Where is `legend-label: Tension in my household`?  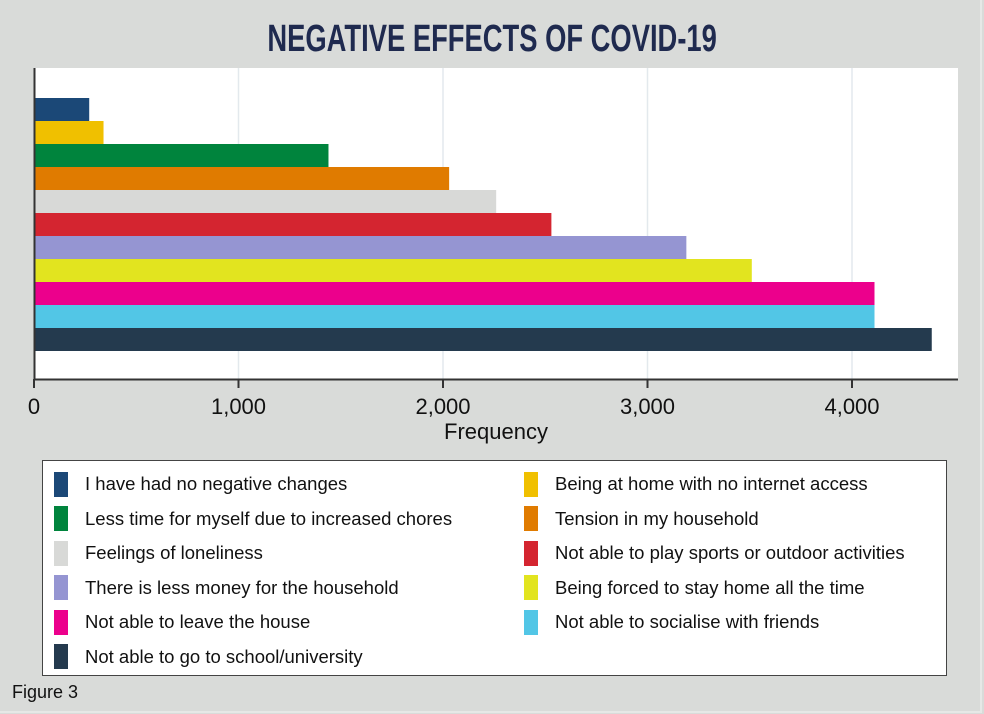 legend-label: Tension in my household is located at coordinates (657, 518).